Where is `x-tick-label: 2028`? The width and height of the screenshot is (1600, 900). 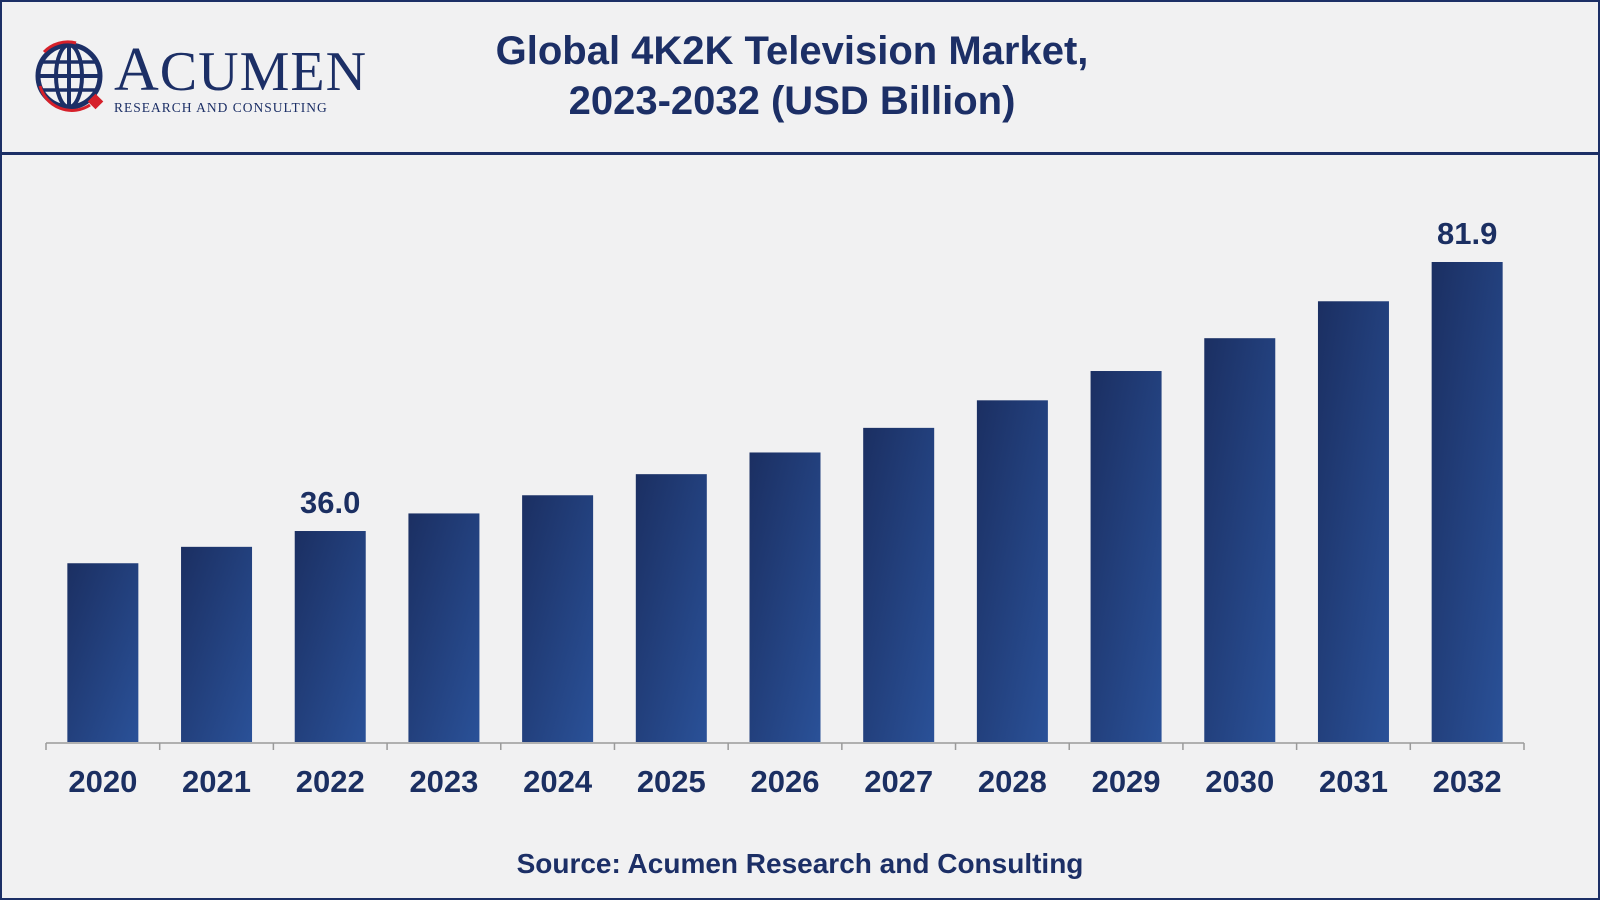
x-tick-label: 2028 is located at coordinates (1012, 781).